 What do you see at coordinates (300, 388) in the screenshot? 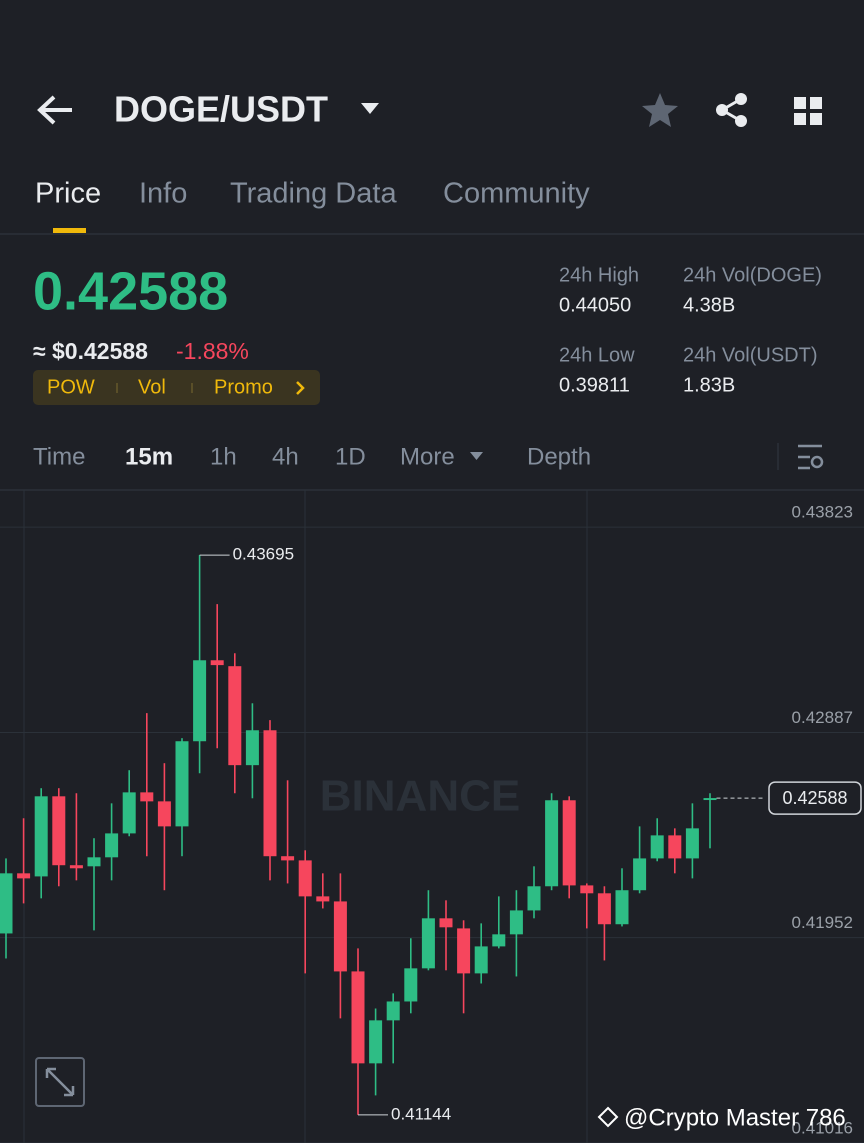
I see `tag-arrow` at bounding box center [300, 388].